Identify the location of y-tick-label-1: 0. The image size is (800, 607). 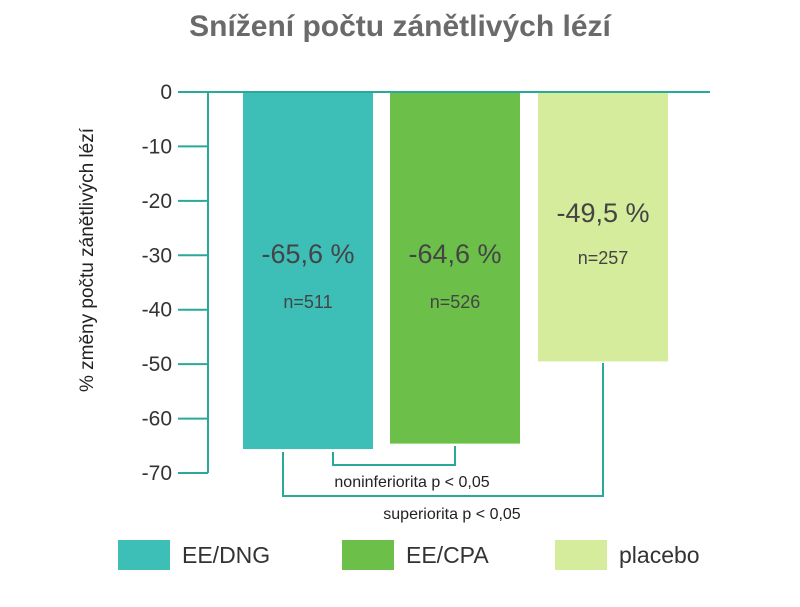
(166, 92).